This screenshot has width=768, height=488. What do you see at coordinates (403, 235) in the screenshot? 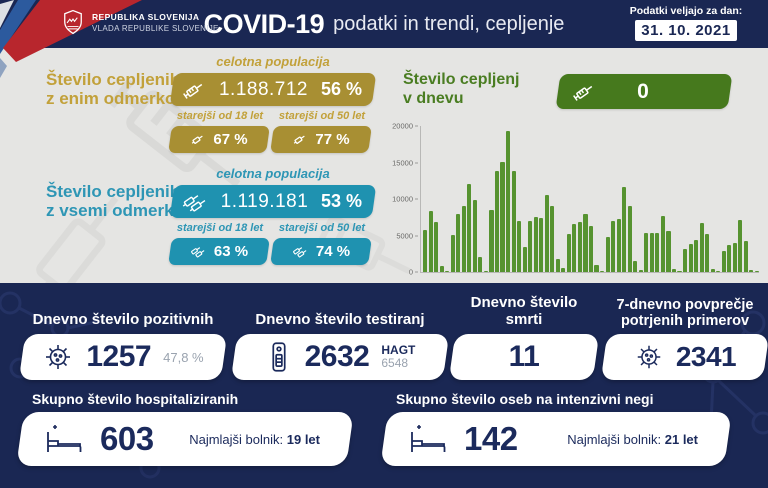
I see `chart-y-tick: 5000` at bounding box center [403, 235].